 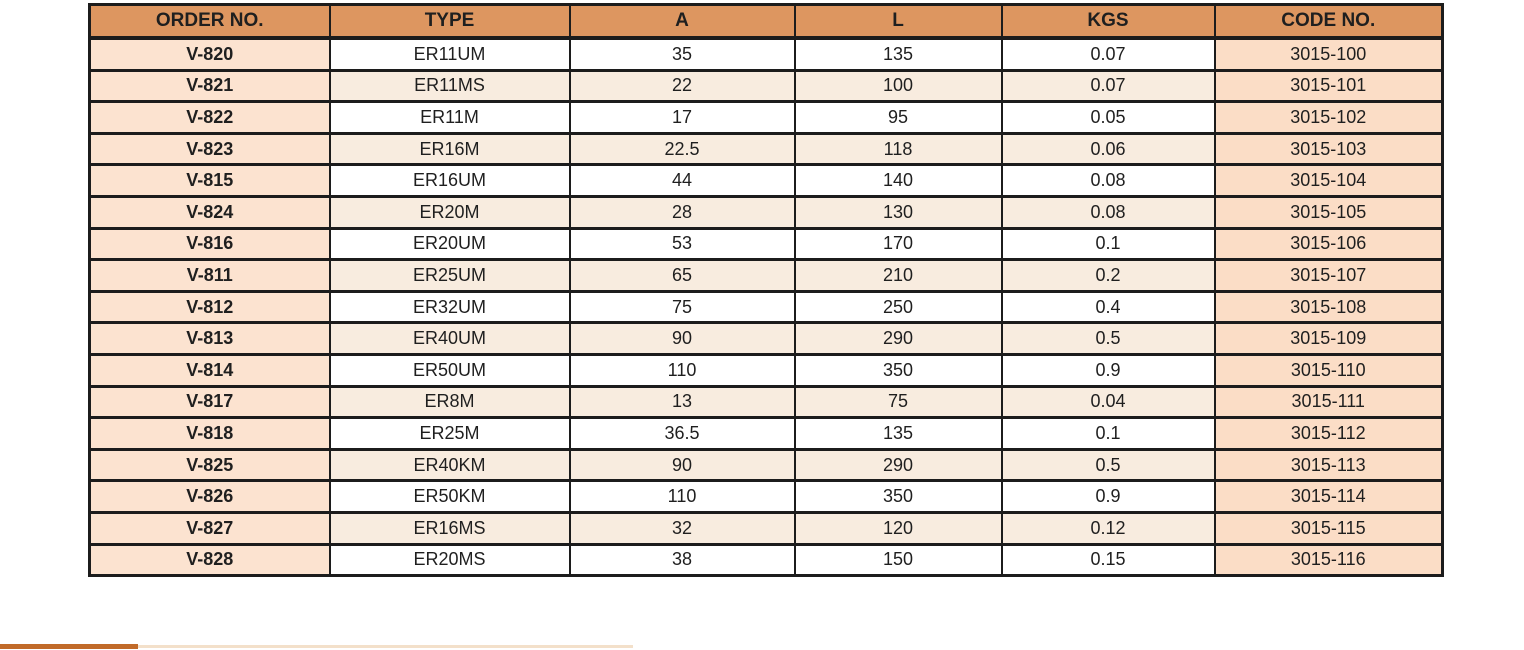 I want to click on table-row: V-828 ER20MS 38 150 0.15 3015-116, so click(x=766, y=560).